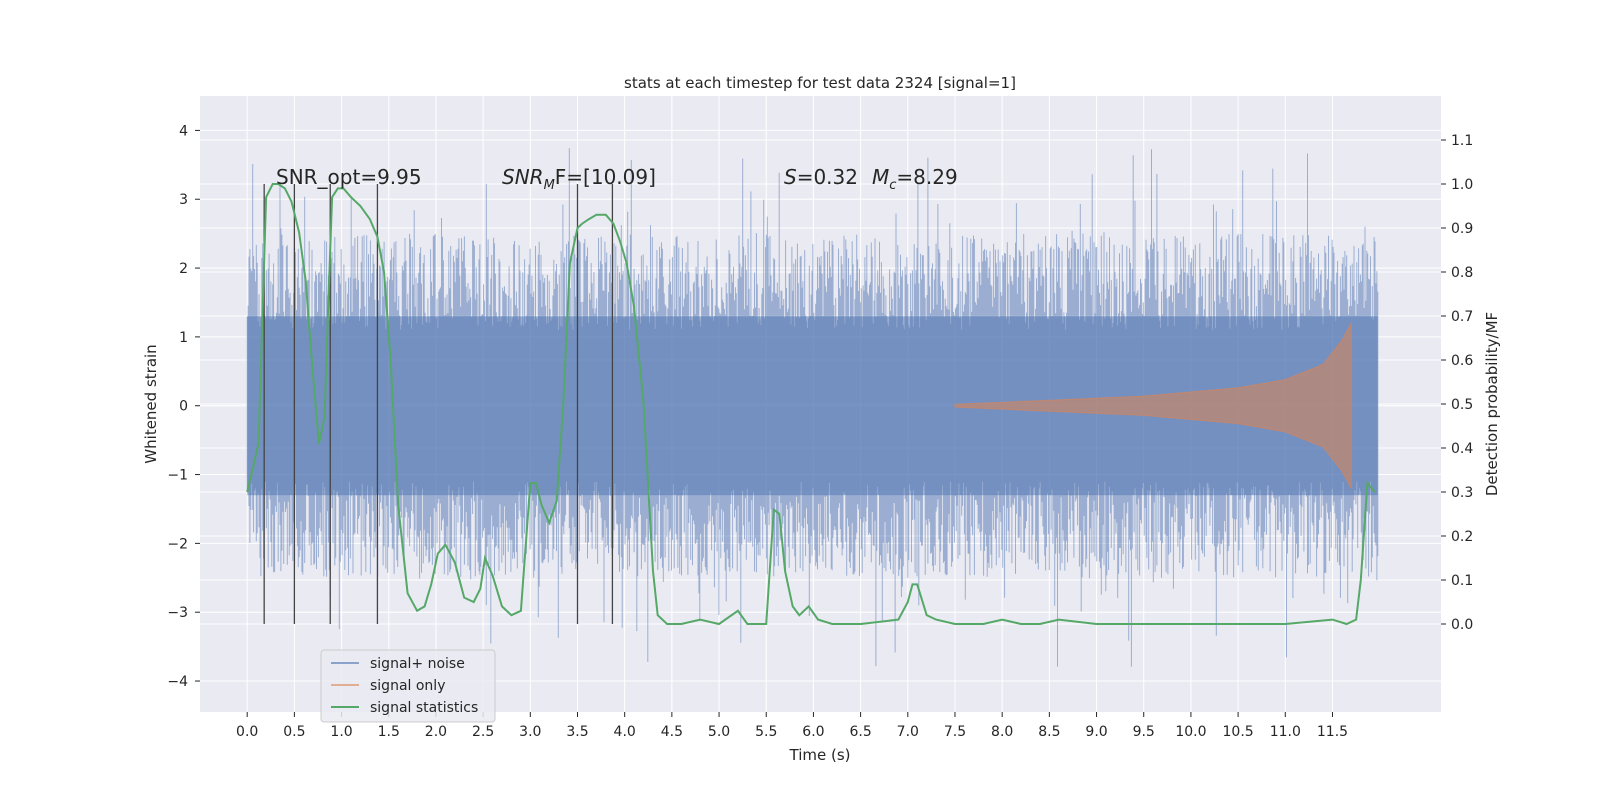  I want to click on mc-var: M, so click(880, 177).